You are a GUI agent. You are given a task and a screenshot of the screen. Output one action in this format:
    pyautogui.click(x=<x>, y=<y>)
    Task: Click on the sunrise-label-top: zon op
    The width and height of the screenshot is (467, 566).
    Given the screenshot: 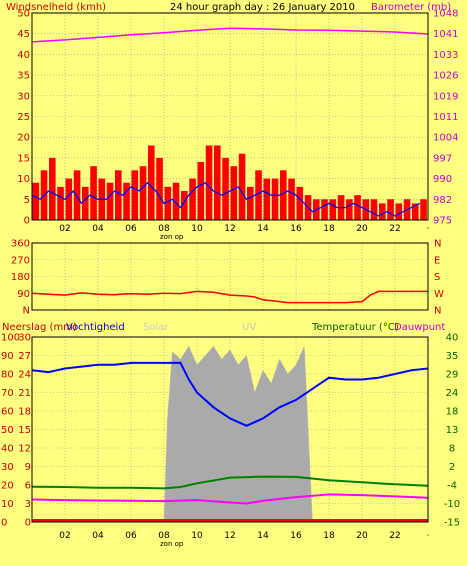 What is the action you would take?
    pyautogui.click(x=172, y=237)
    